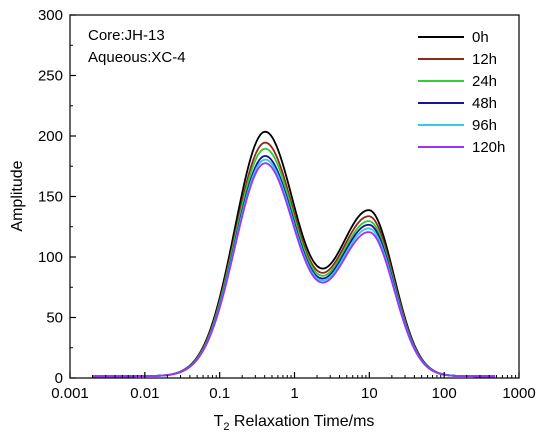 This screenshot has height=437, width=550. I want to click on y-tick-label: 250, so click(50, 76).